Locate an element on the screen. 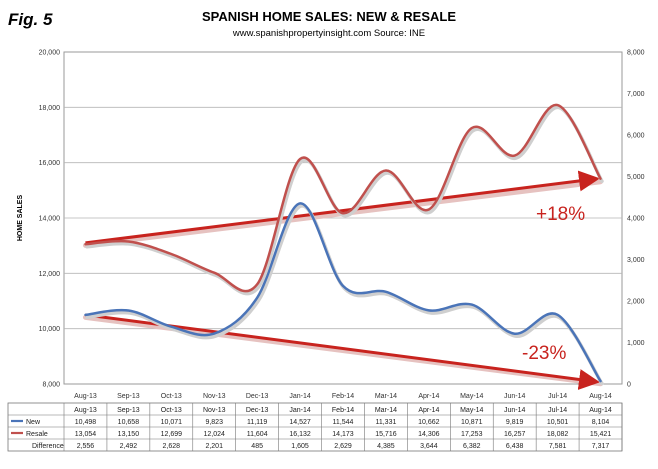 The width and height of the screenshot is (658, 469). table-header-cell: Dec-13 is located at coordinates (257, 410).